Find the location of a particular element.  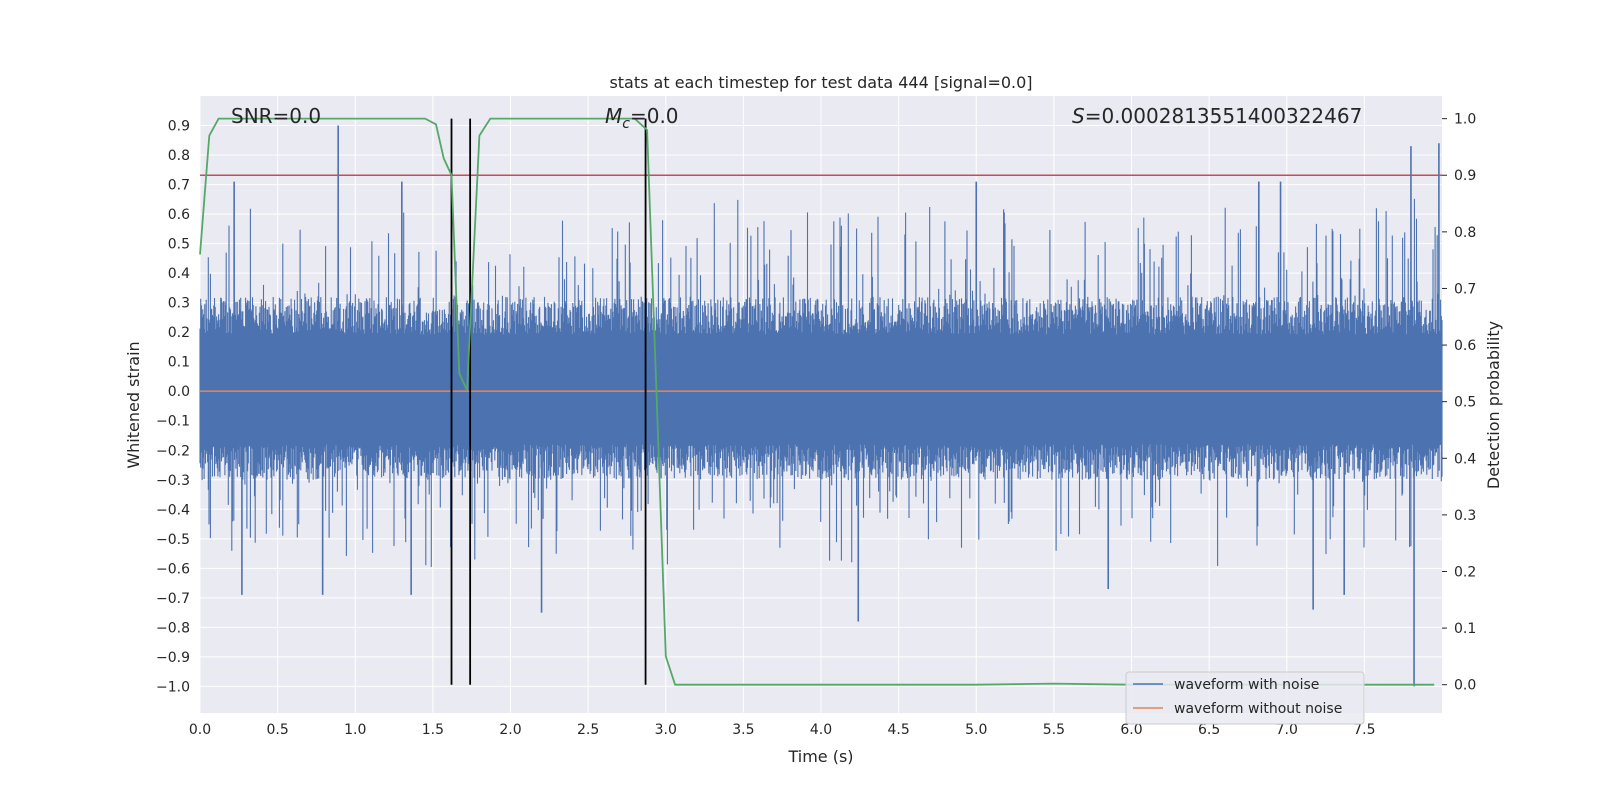

y-tick-label: 0.9 is located at coordinates (179, 127).